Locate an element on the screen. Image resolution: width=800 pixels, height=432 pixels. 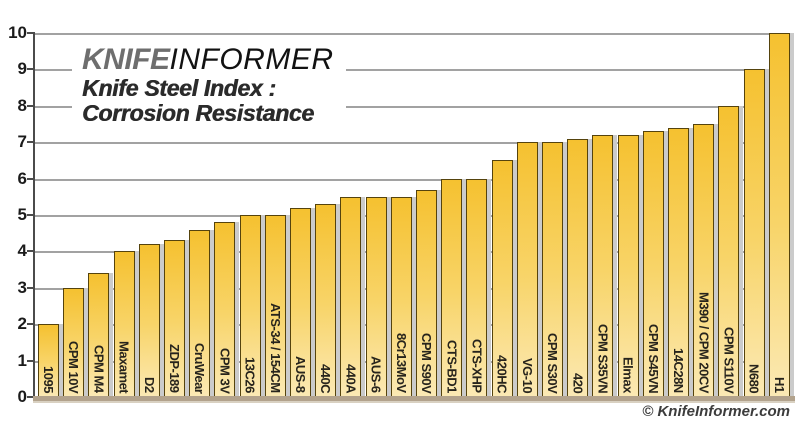
bar-label: CPM S90V is located at coordinates (427, 362).